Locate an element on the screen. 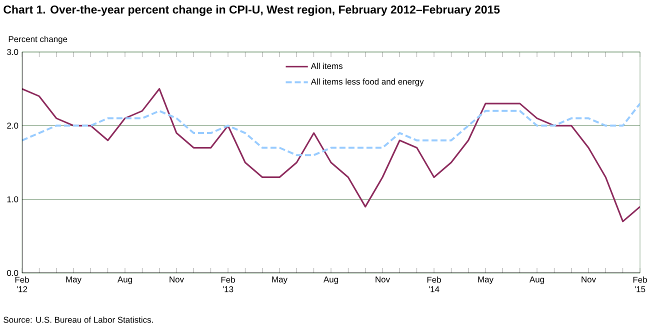 The image size is (659, 326). y-tick-label: 0.0 is located at coordinates (12, 273).